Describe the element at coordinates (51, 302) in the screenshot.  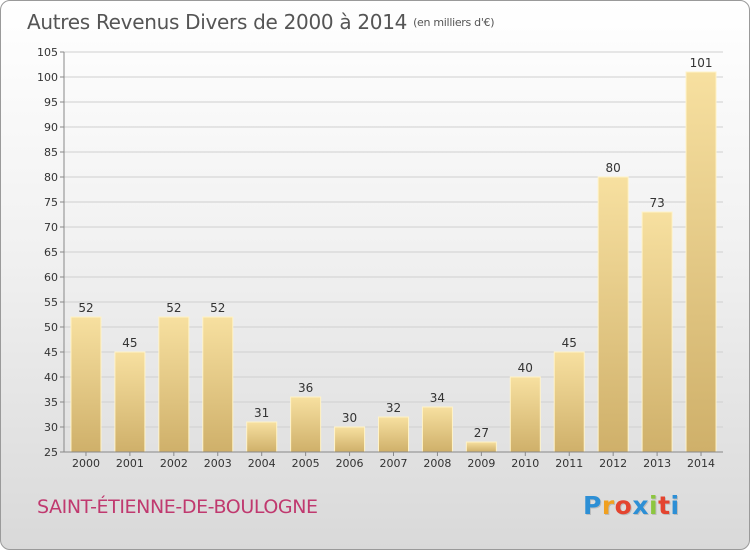
I see `y-tick-label: 55` at that location.